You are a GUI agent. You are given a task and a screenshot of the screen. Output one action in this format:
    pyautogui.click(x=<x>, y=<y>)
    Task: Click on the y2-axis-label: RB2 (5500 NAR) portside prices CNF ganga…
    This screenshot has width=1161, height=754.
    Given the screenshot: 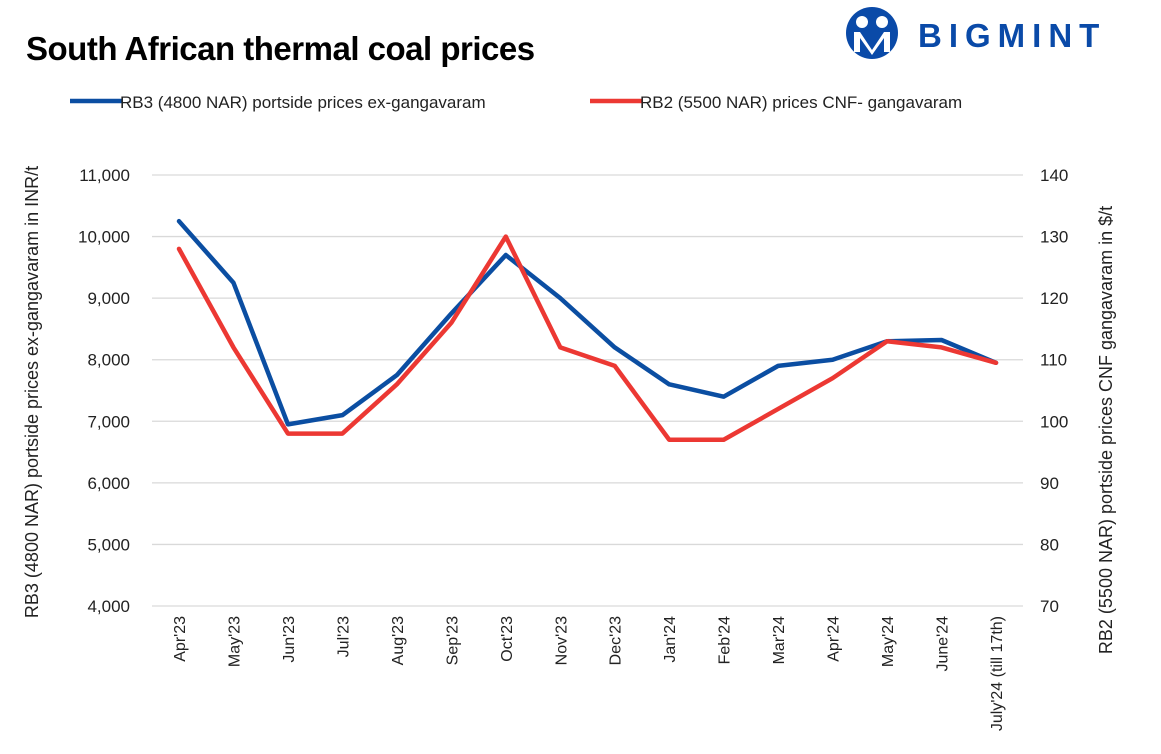 What is the action you would take?
    pyautogui.click(x=1106, y=430)
    